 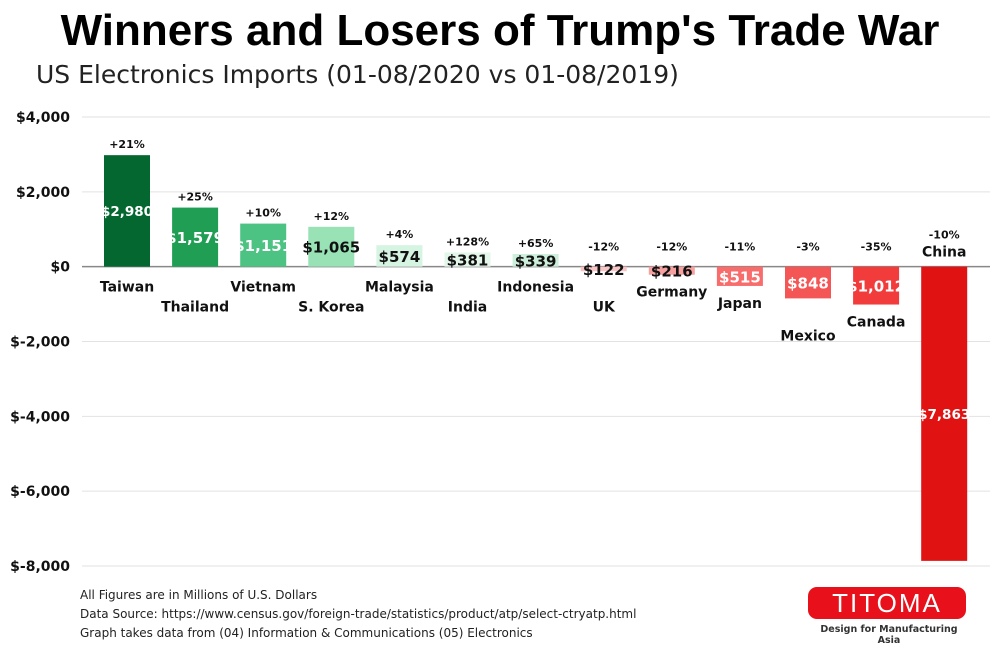 I want to click on x-tick-label: Taiwan, so click(x=127, y=288).